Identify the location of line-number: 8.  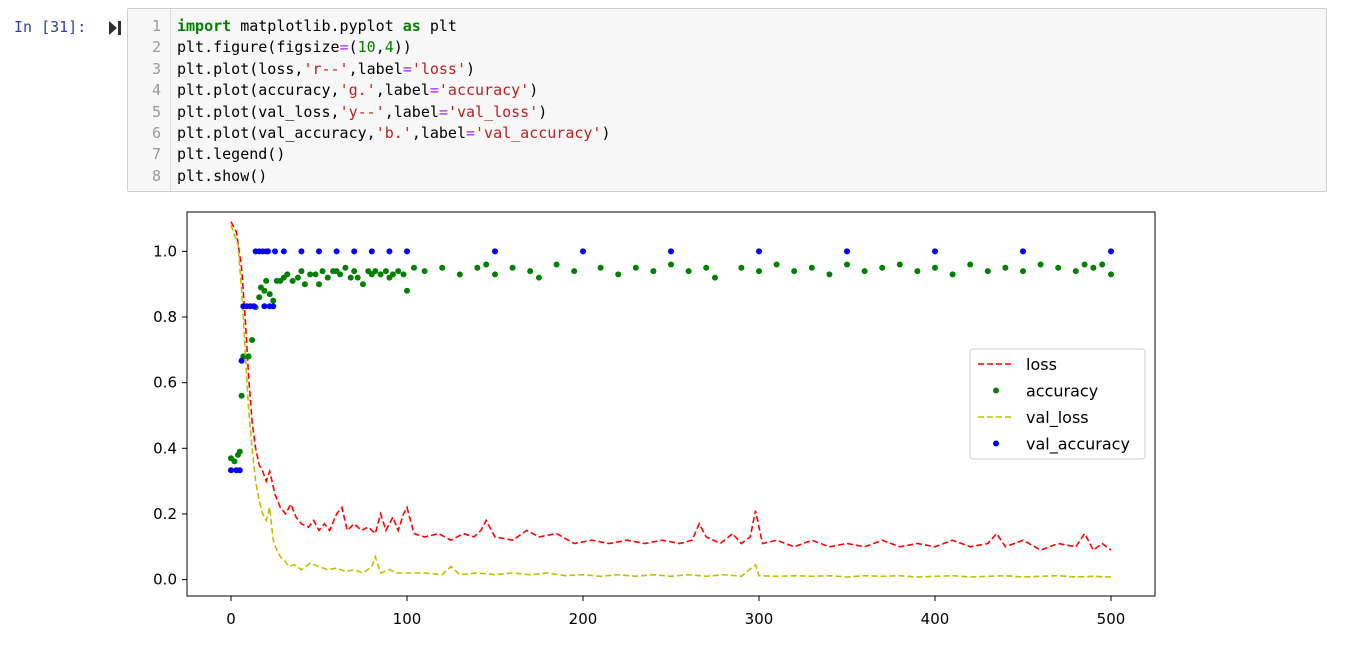
(156, 175).